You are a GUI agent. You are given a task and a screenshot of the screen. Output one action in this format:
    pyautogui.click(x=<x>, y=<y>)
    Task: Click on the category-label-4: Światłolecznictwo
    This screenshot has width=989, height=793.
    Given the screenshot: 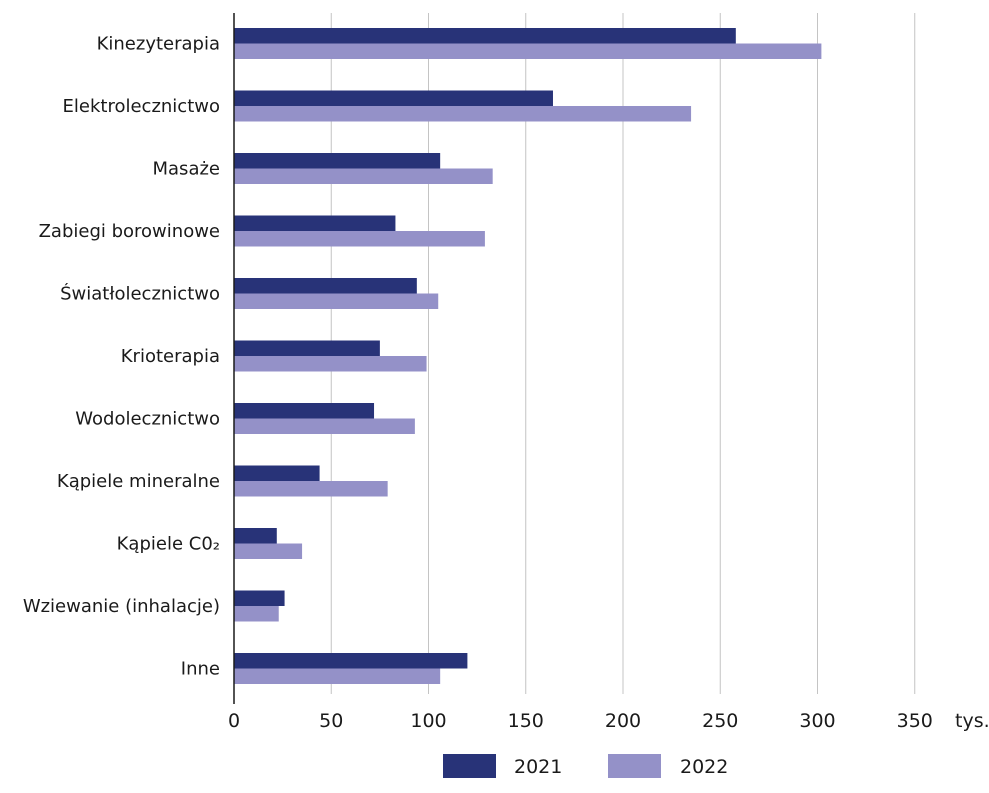 What is the action you would take?
    pyautogui.click(x=140, y=294)
    